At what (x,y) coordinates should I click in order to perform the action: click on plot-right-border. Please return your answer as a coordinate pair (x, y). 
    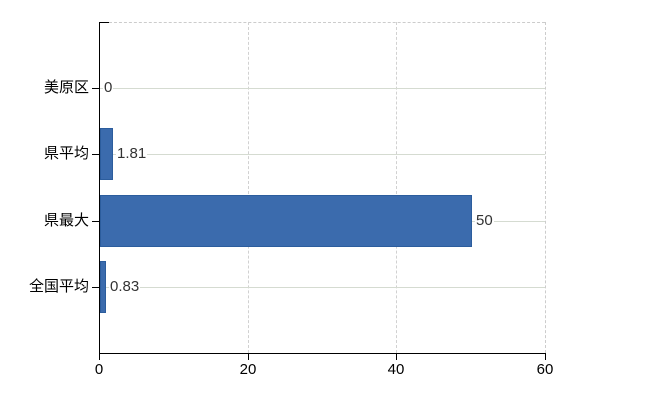
    Looking at the image, I should click on (545, 187).